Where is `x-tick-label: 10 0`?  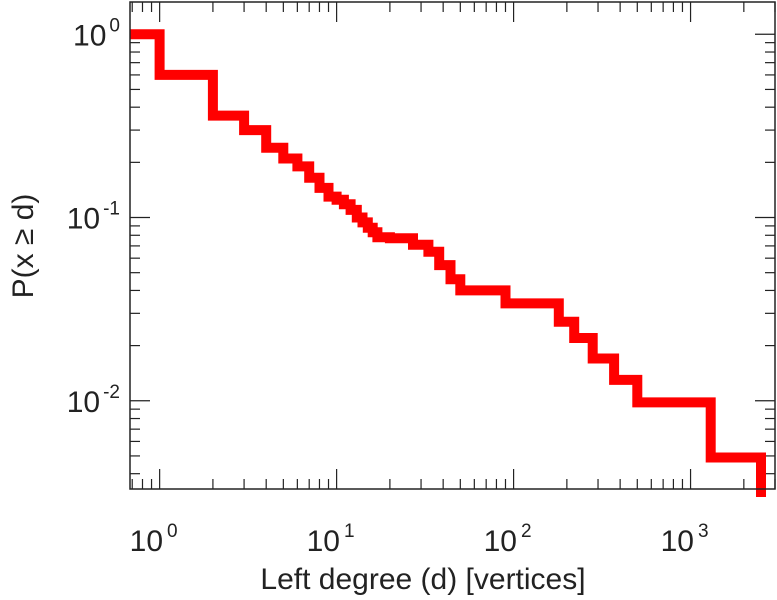
x-tick-label: 10 0 is located at coordinates (154, 539).